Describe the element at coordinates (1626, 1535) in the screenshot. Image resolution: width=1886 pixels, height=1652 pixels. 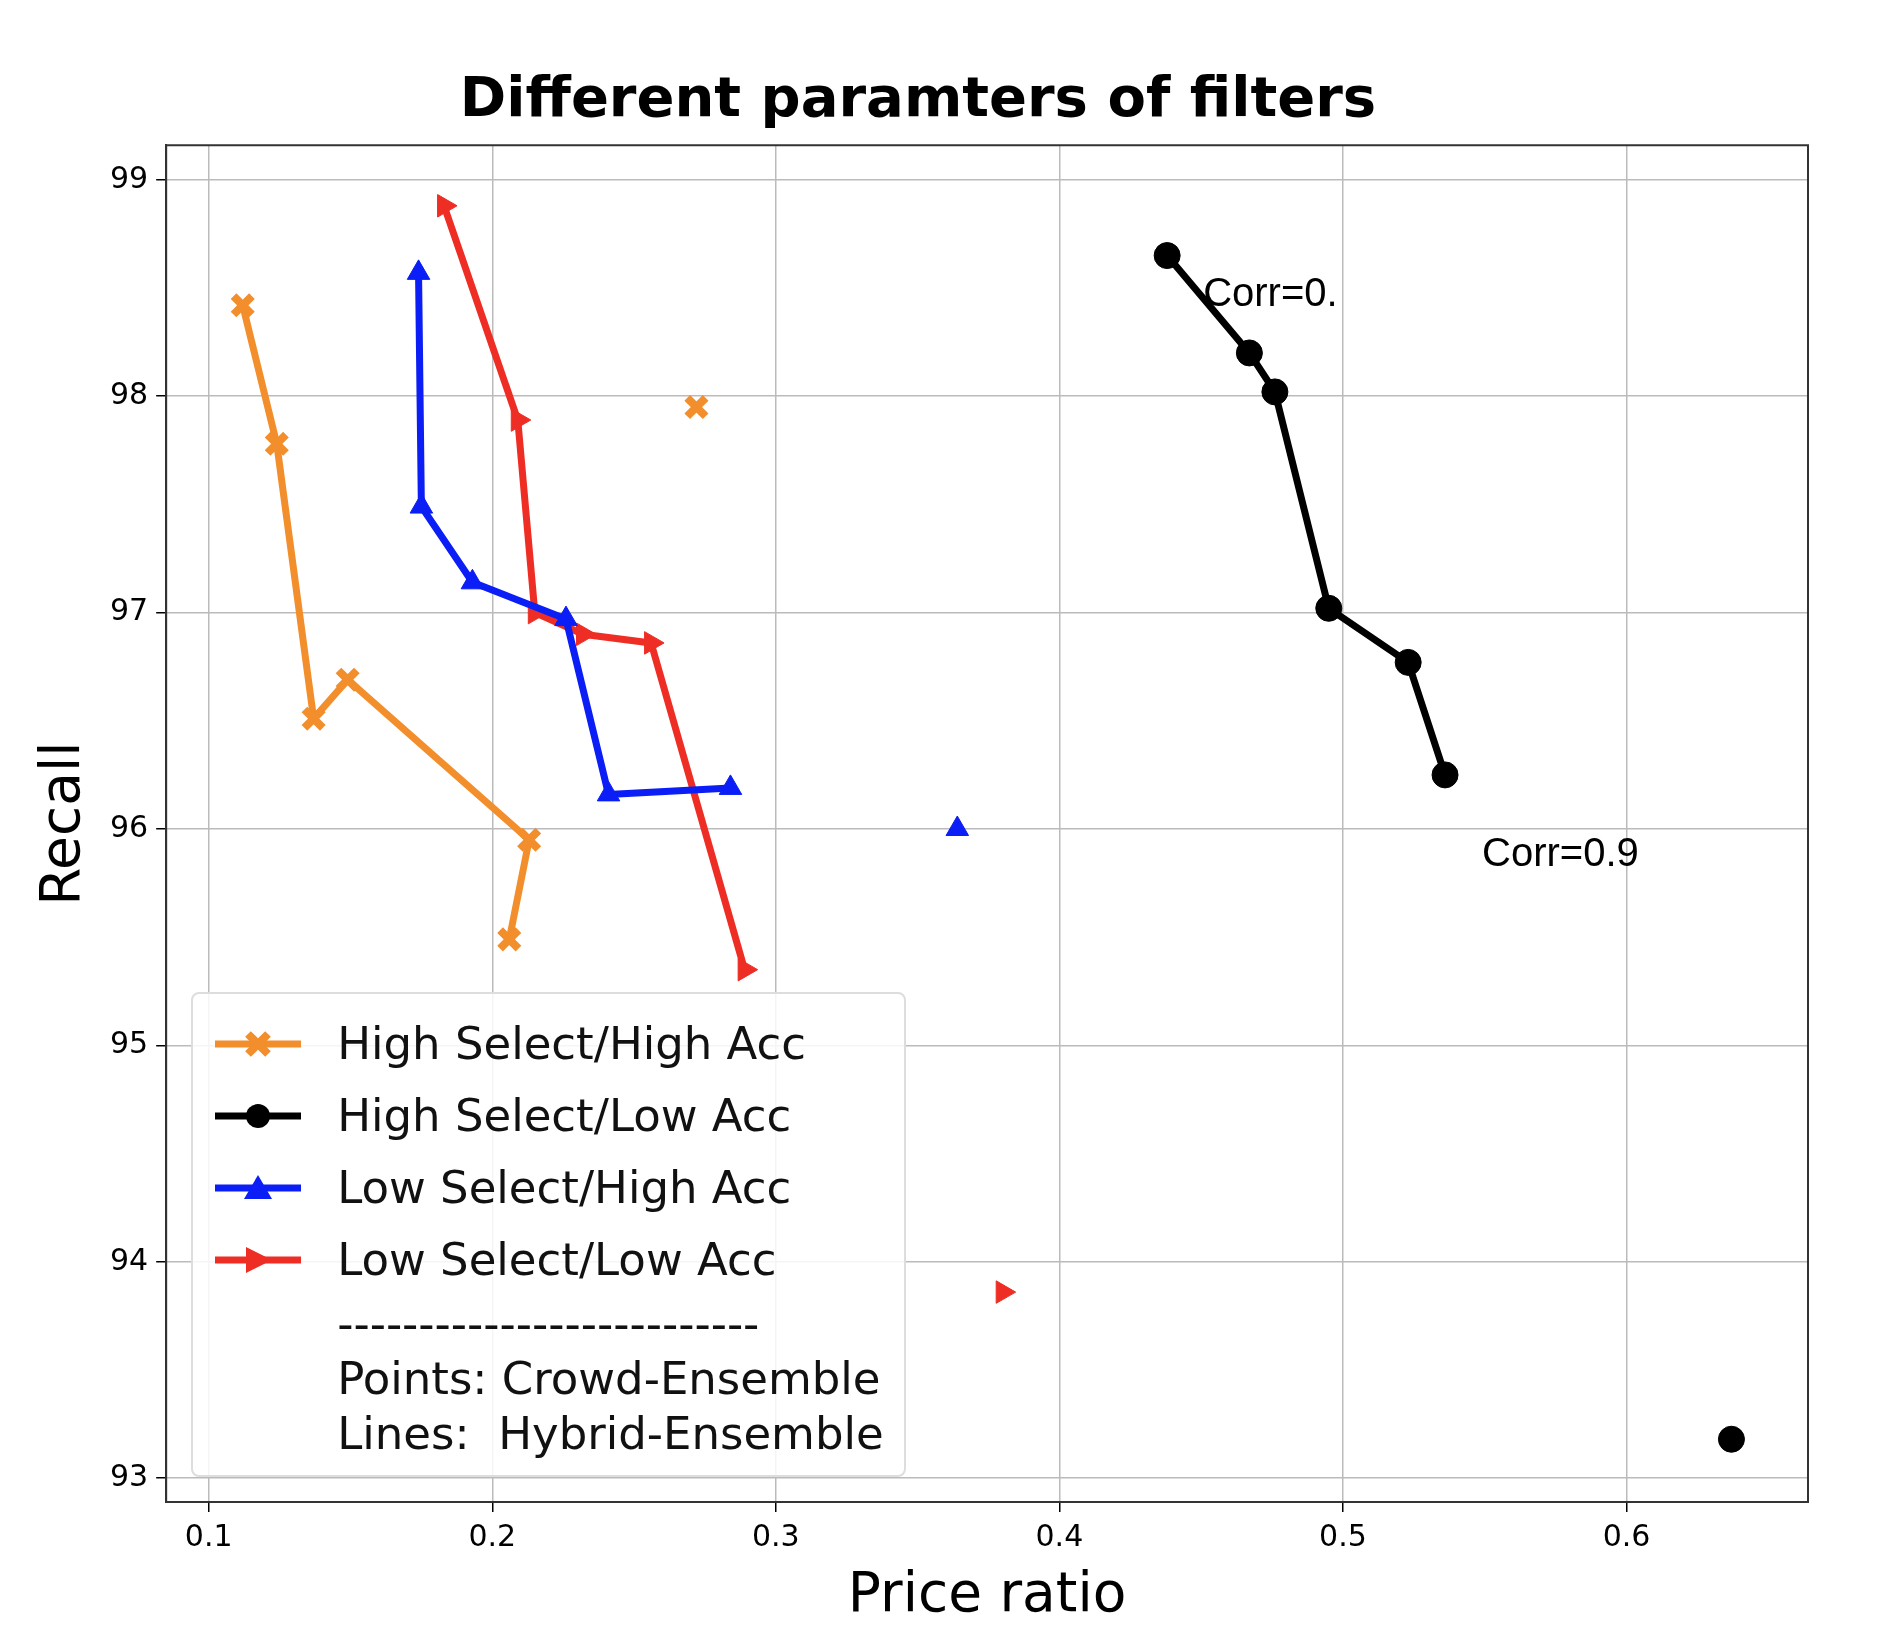
I see `x-tick-label: 0.6` at that location.